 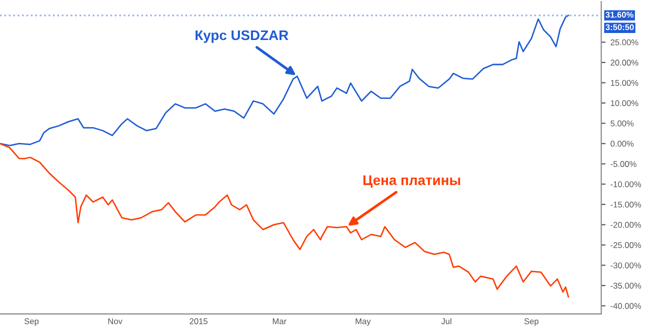 I want to click on y-tick-label: 25.00%, so click(x=624, y=42).